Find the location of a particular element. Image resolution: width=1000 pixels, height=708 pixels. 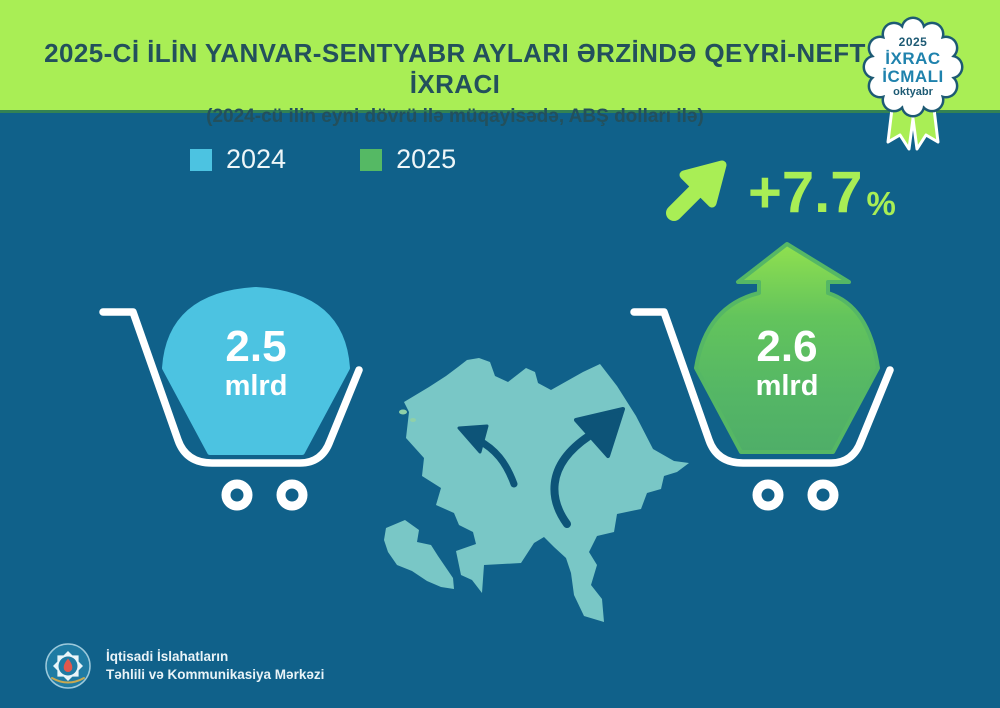

badge-year: 2025 is located at coordinates (913, 42).